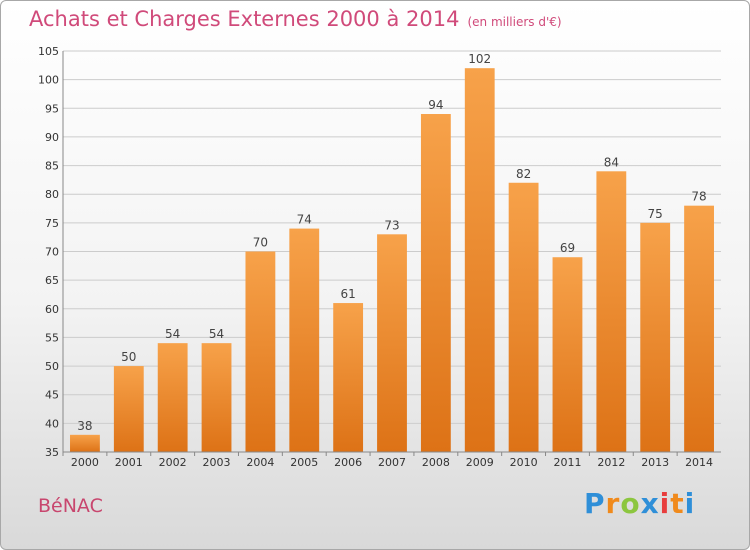 Image resolution: width=750 pixels, height=550 pixels. What do you see at coordinates (70, 506) in the screenshot?
I see `commune-name: BéNAC` at bounding box center [70, 506].